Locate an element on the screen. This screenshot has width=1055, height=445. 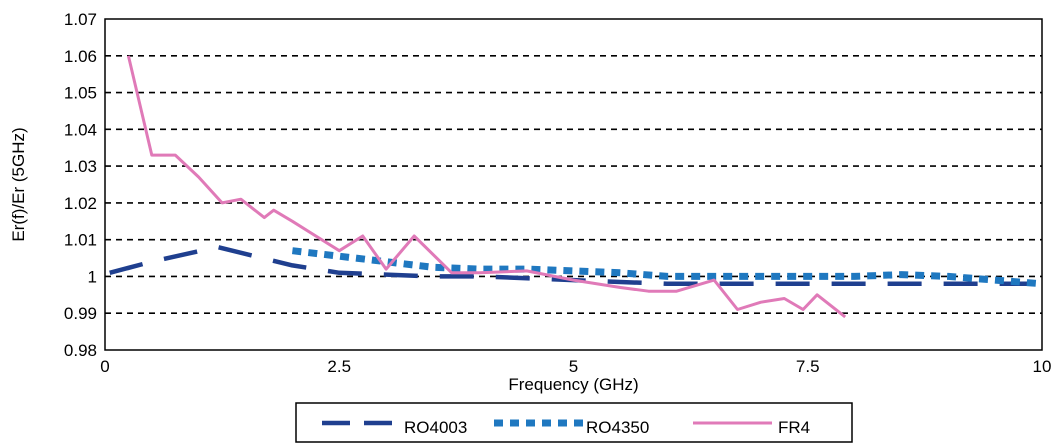
y-axis-label: Er(f)/Er (5GHz) is located at coordinates (18, 184).